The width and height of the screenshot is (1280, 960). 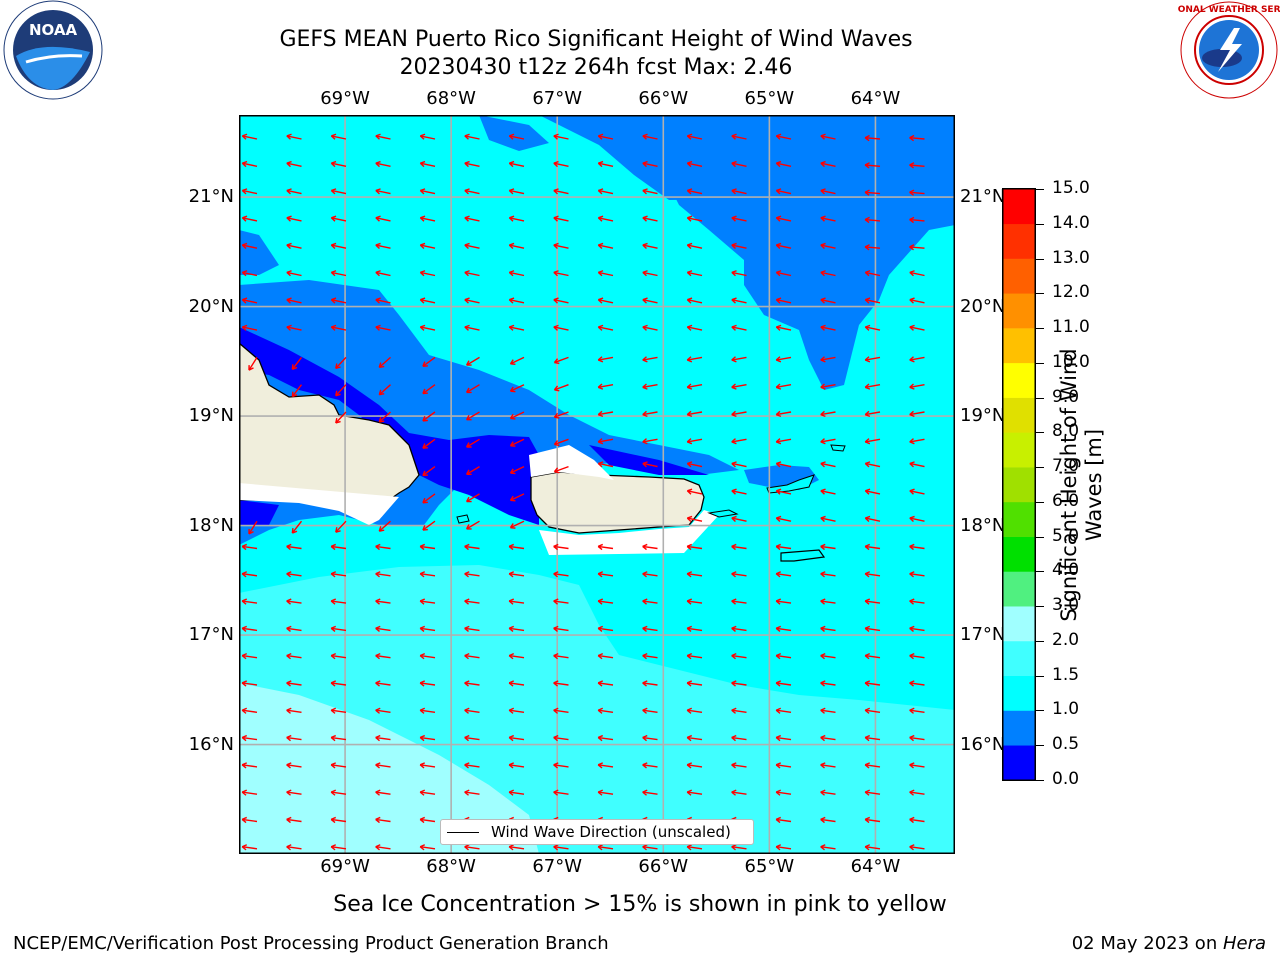 I want to click on map-title-line2: 20230430 t12z 264h fcst Max: 2.46, so click(x=596, y=67).